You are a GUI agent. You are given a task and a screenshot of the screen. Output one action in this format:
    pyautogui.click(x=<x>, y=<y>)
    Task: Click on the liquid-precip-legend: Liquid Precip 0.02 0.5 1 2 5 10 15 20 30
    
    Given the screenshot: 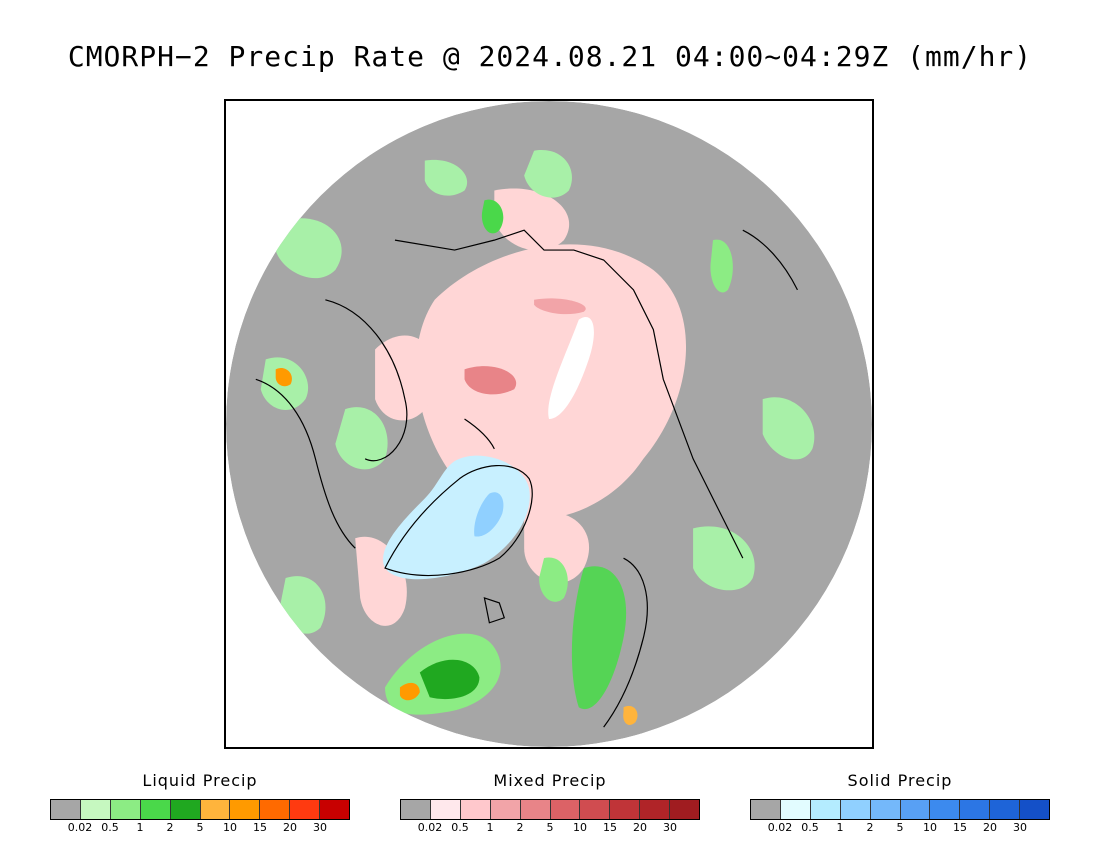 What is the action you would take?
    pyautogui.click(x=200, y=802)
    